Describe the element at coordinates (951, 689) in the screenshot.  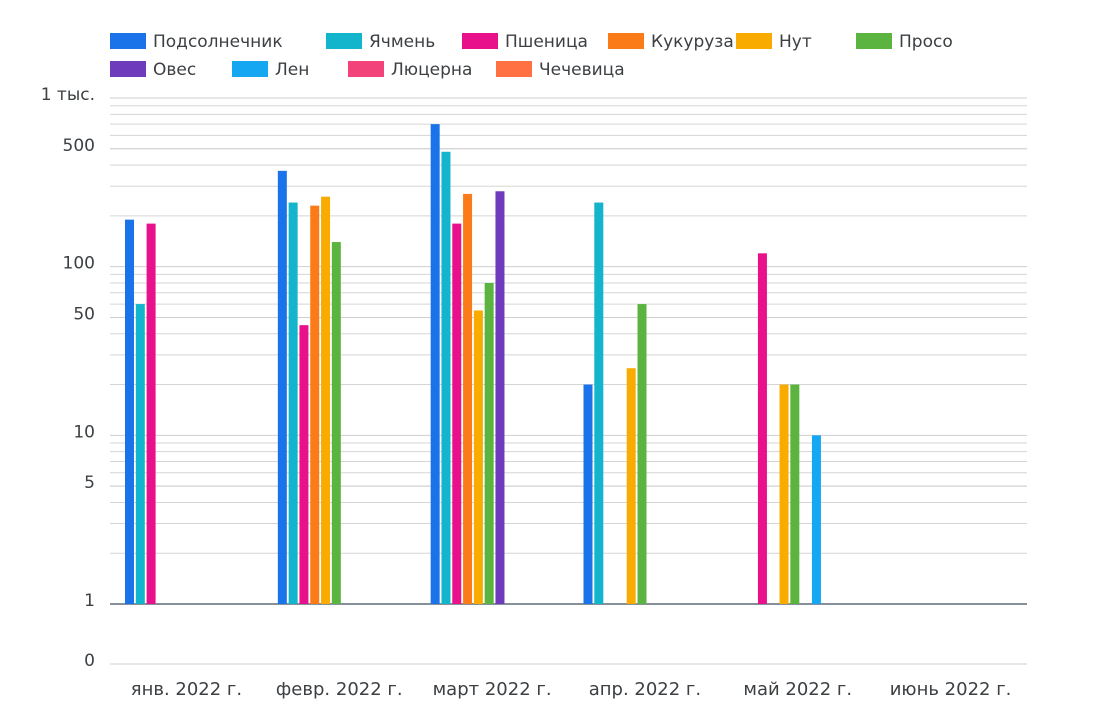
I see `x-tick-label: июнь 2022 г.` at that location.